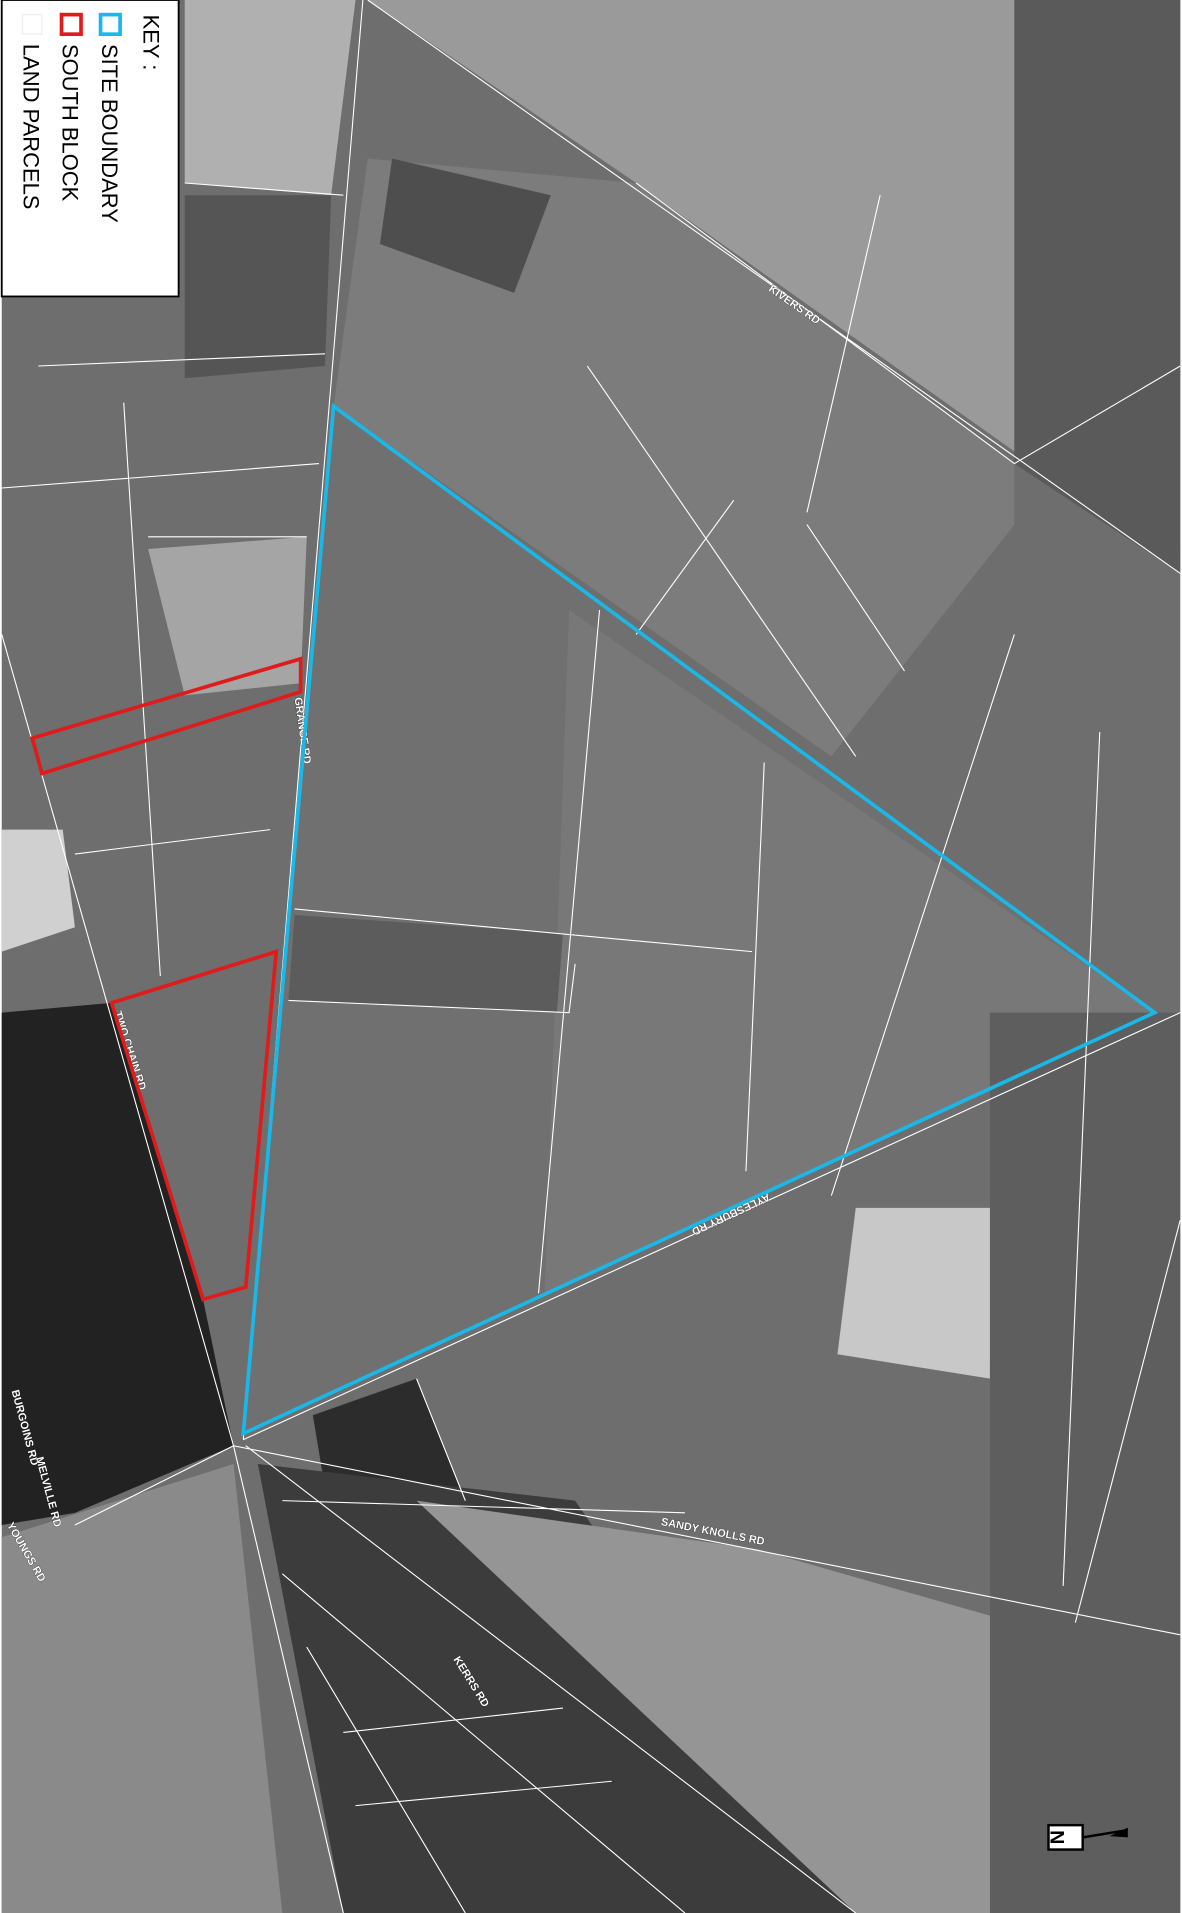 The width and height of the screenshot is (1182, 1913). I want to click on key-label: SITE BOUNDARY, so click(109, 133).